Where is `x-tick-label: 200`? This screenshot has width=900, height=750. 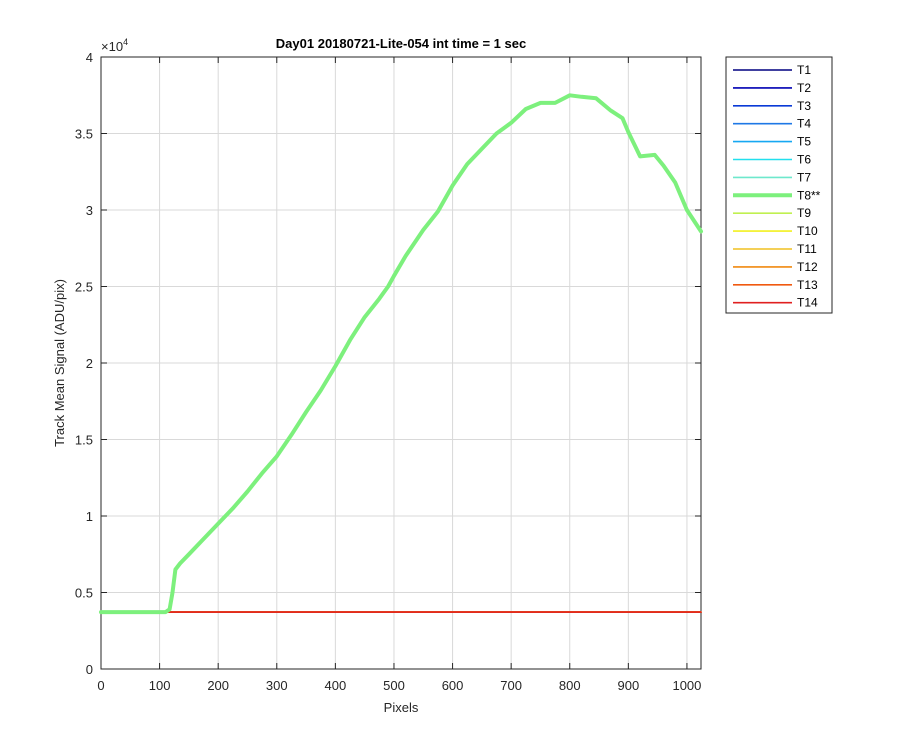 x-tick-label: 200 is located at coordinates (218, 685).